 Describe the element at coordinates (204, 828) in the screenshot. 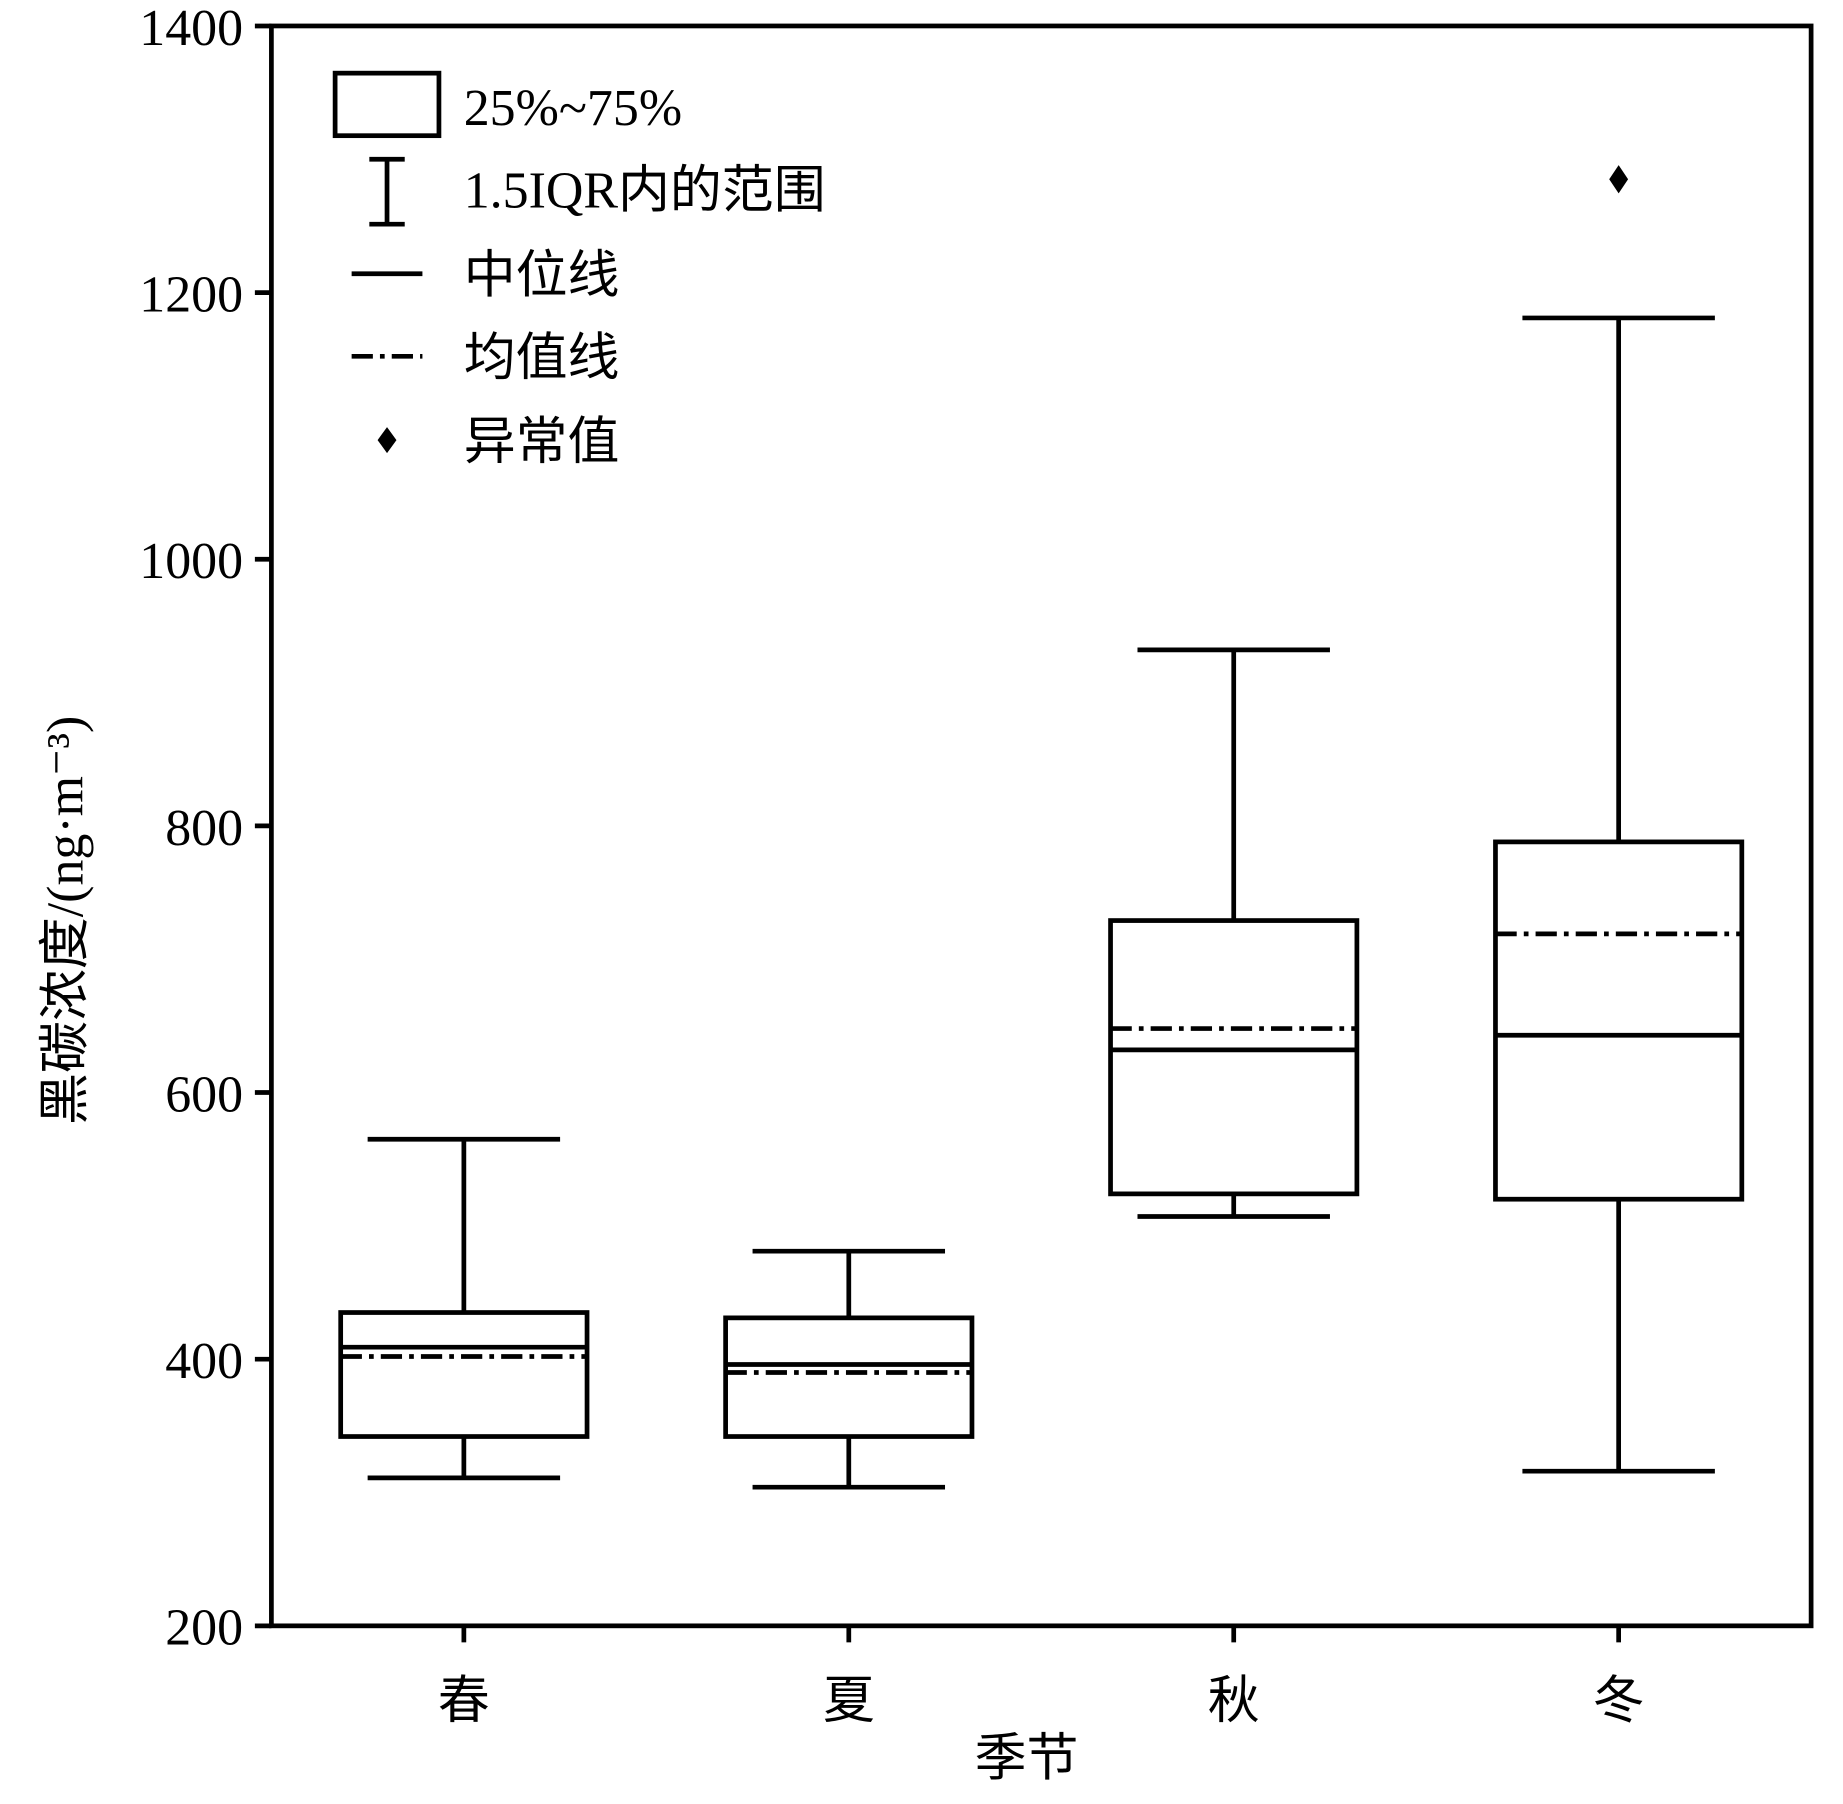

I see `y-tick-label: 800` at that location.